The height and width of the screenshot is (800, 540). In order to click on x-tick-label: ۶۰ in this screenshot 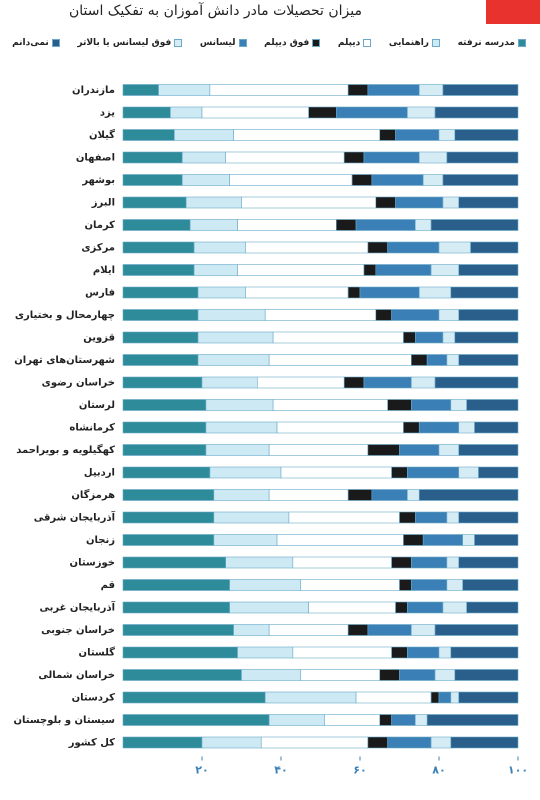, I will do `click(359, 770)`.